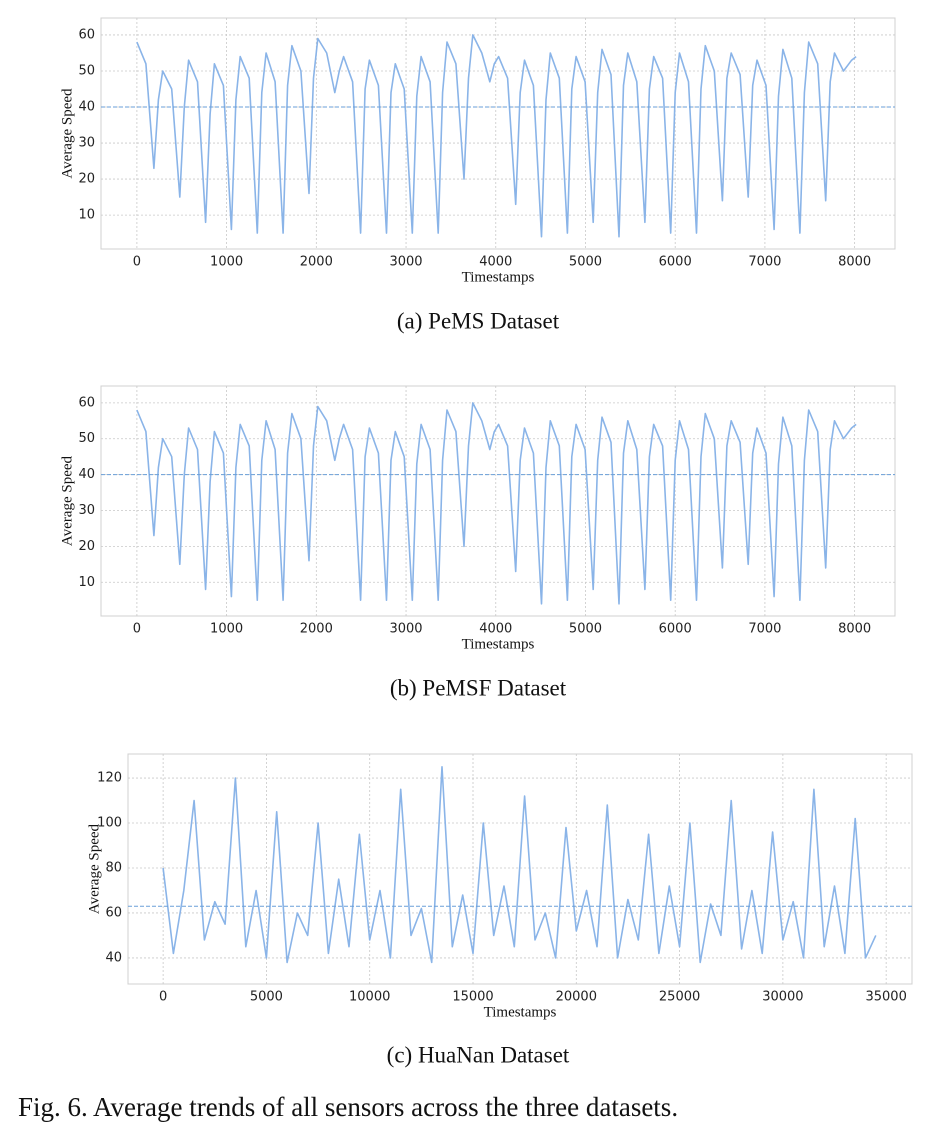 The height and width of the screenshot is (1141, 938). Describe the element at coordinates (679, 997) in the screenshot. I see `x-tick-label: 25000` at that location.